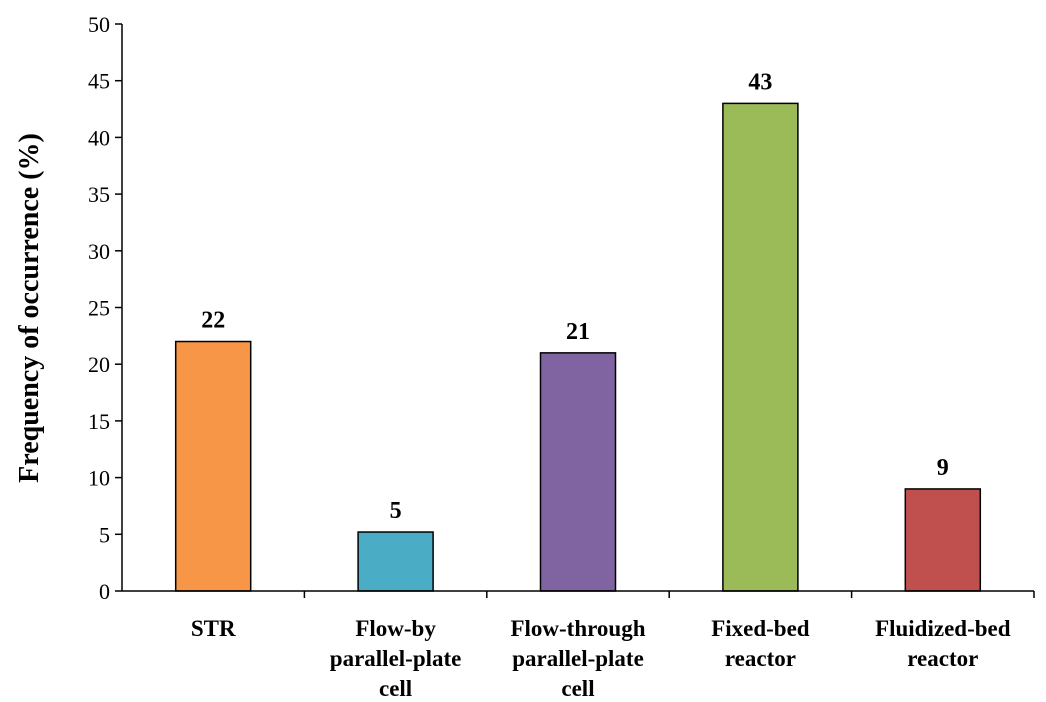 Image resolution: width=1046 pixels, height=702 pixels. What do you see at coordinates (99, 81) in the screenshot?
I see `y-tick-label: 45` at bounding box center [99, 81].